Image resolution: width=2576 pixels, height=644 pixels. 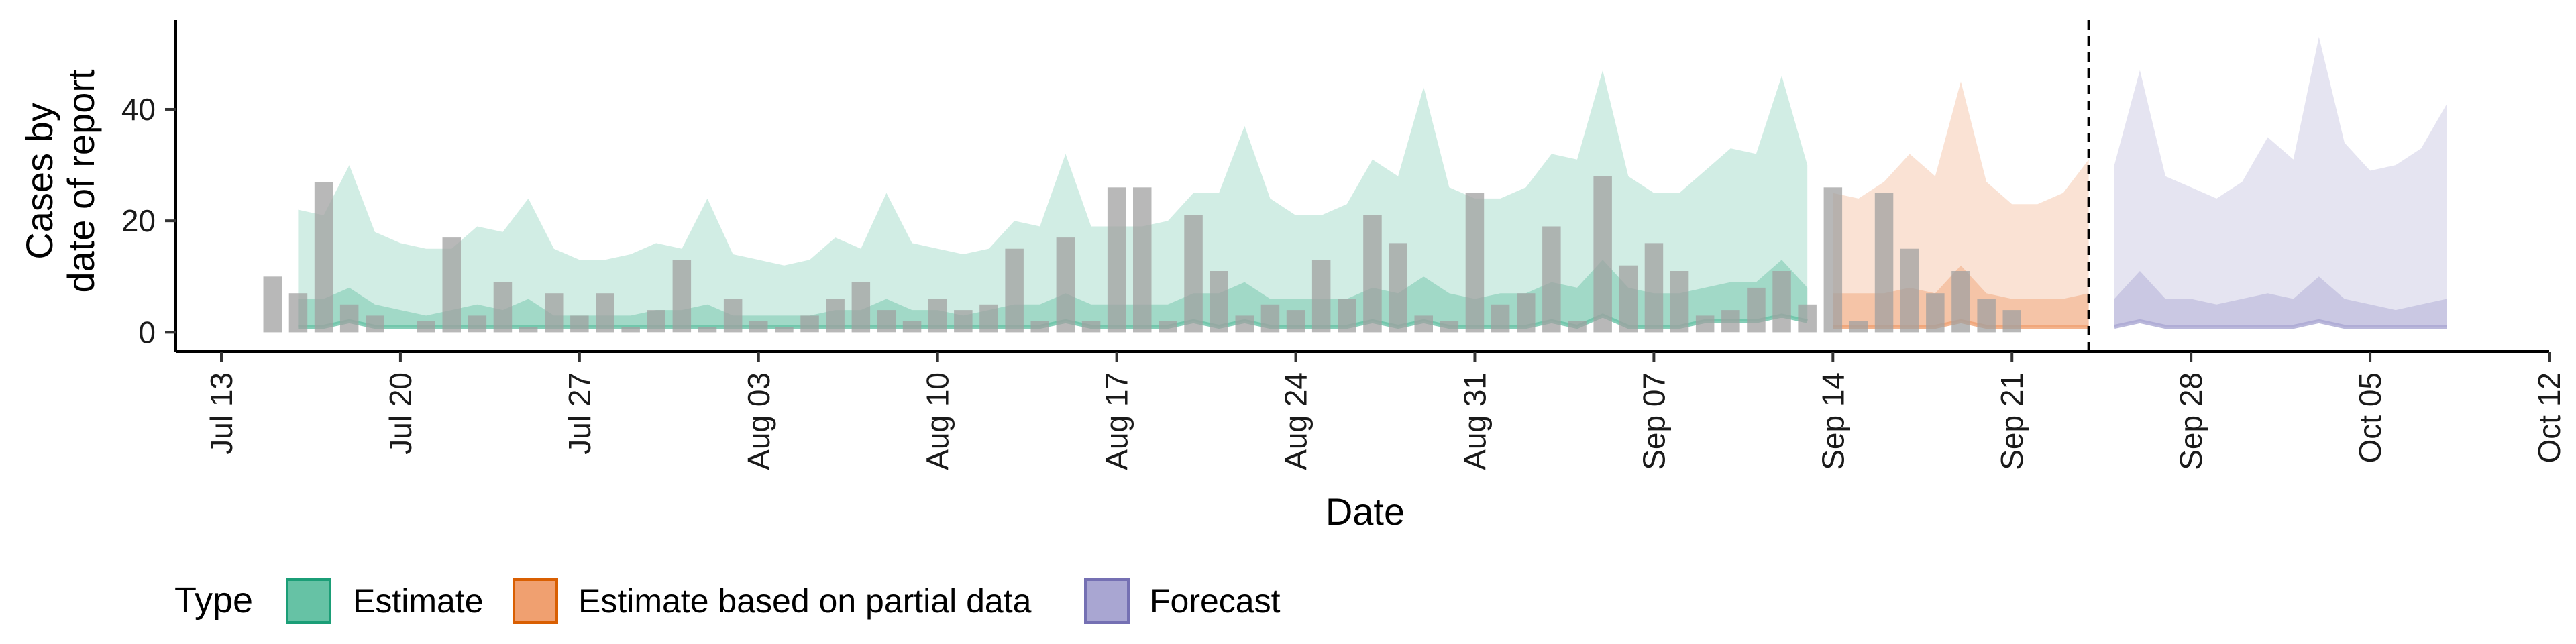 What do you see at coordinates (1475, 421) in the screenshot?
I see `x-tick-label: Aug 31` at bounding box center [1475, 421].